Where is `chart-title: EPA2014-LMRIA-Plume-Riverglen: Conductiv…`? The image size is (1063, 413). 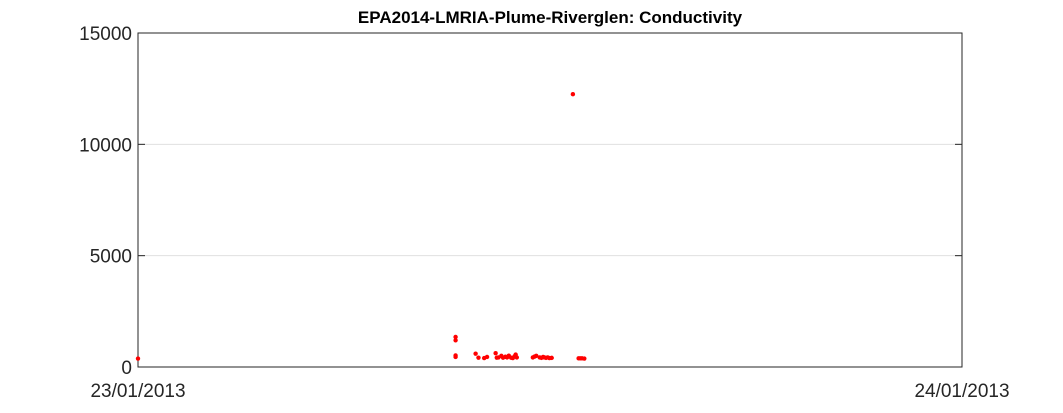
chart-title: EPA2014-LMRIA-Plume-Riverglen: Conductiv… is located at coordinates (550, 17).